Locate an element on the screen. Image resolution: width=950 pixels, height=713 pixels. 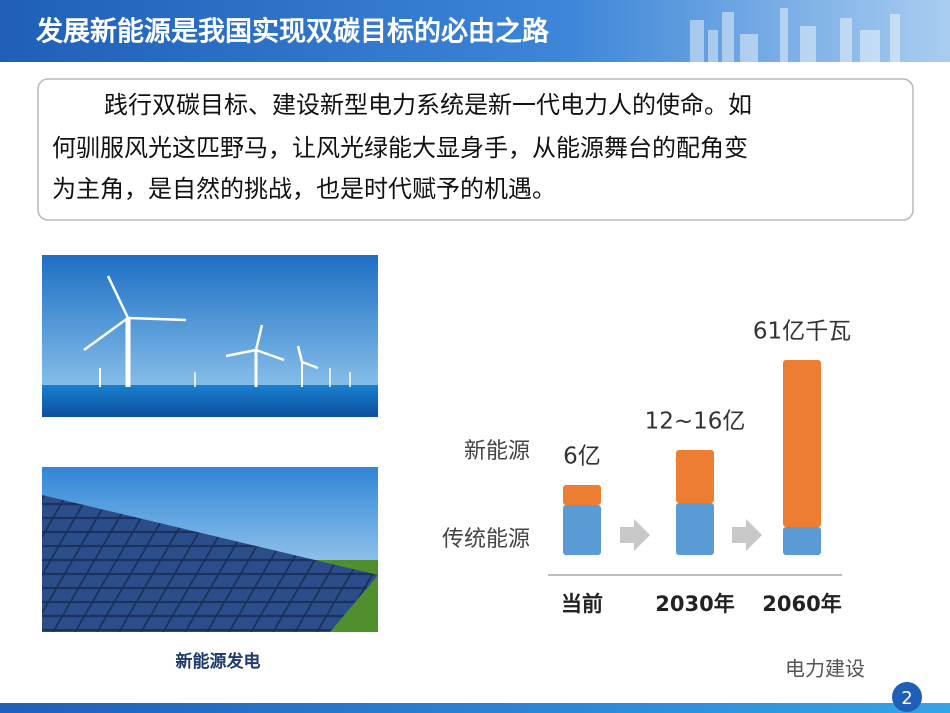
paragraph-line: 何驯服风光这匹野马，让风光绿能大显身手，从能源舞台的配角变 is located at coordinates (400, 148).